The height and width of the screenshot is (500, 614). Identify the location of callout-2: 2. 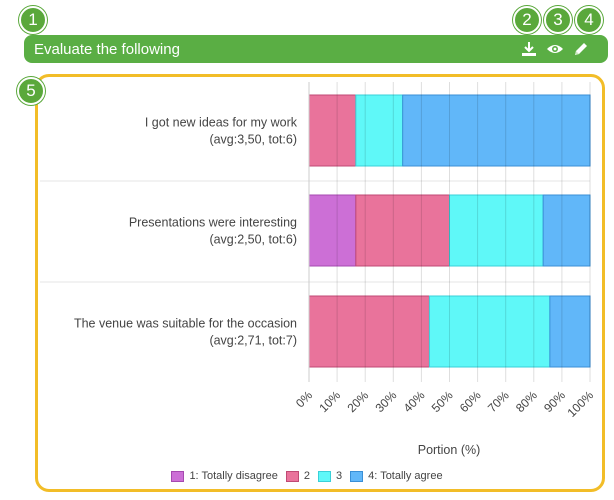
(527, 20).